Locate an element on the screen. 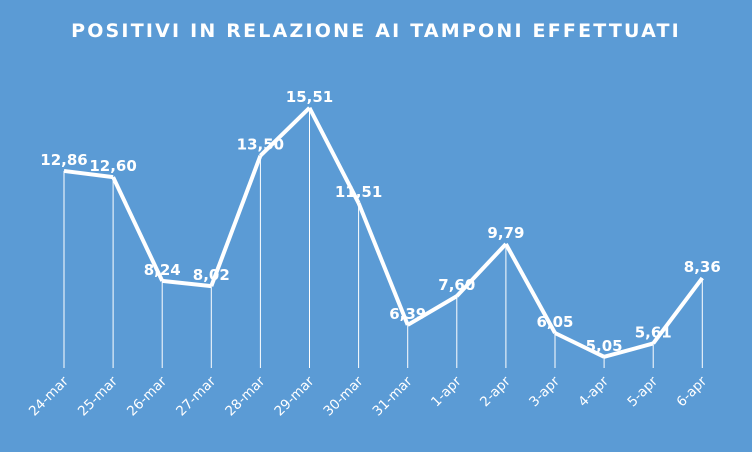 Image resolution: width=752 pixels, height=452 pixels. tick-label-4-apr: 4-apr is located at coordinates (593, 391).